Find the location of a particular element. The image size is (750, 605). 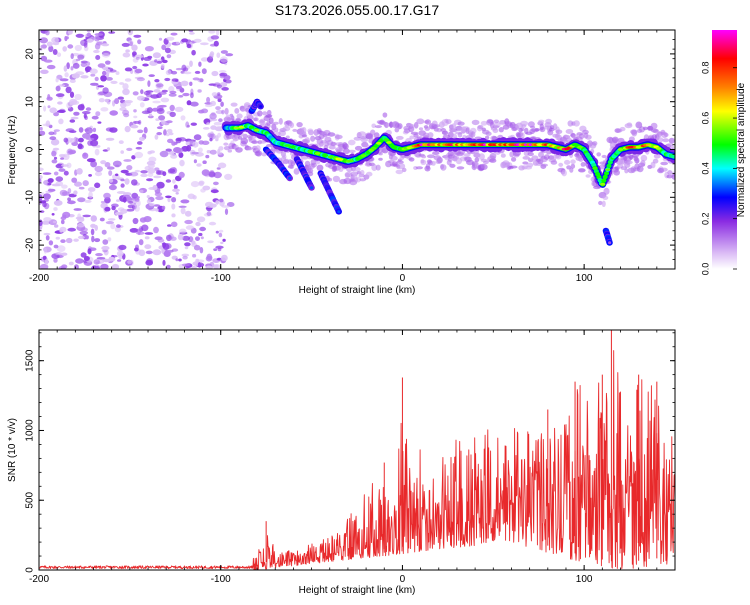

y-tick-label: 0 is located at coordinates (30, 570).